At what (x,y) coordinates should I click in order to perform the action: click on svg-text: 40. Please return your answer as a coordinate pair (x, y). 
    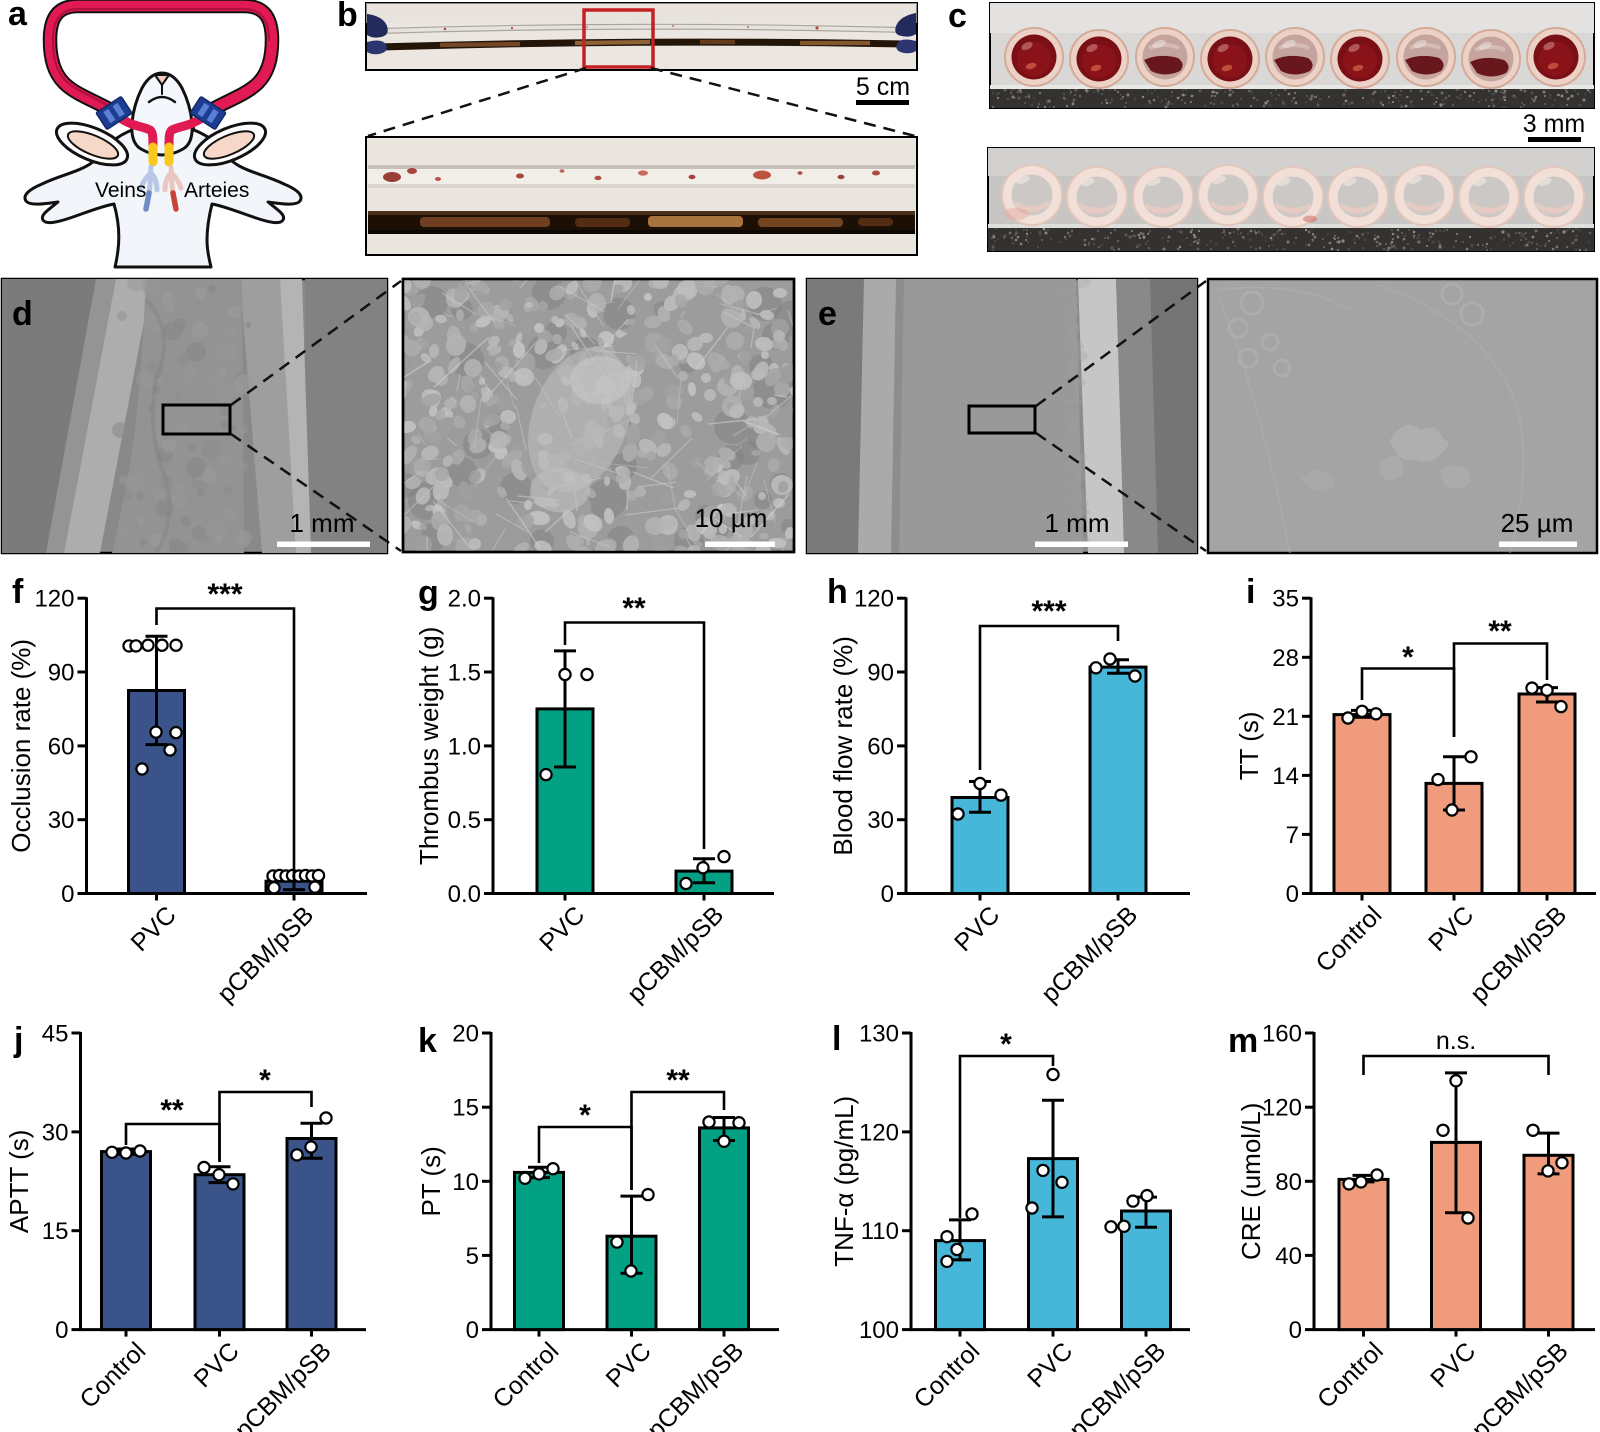
    Looking at the image, I should click on (1288, 1256).